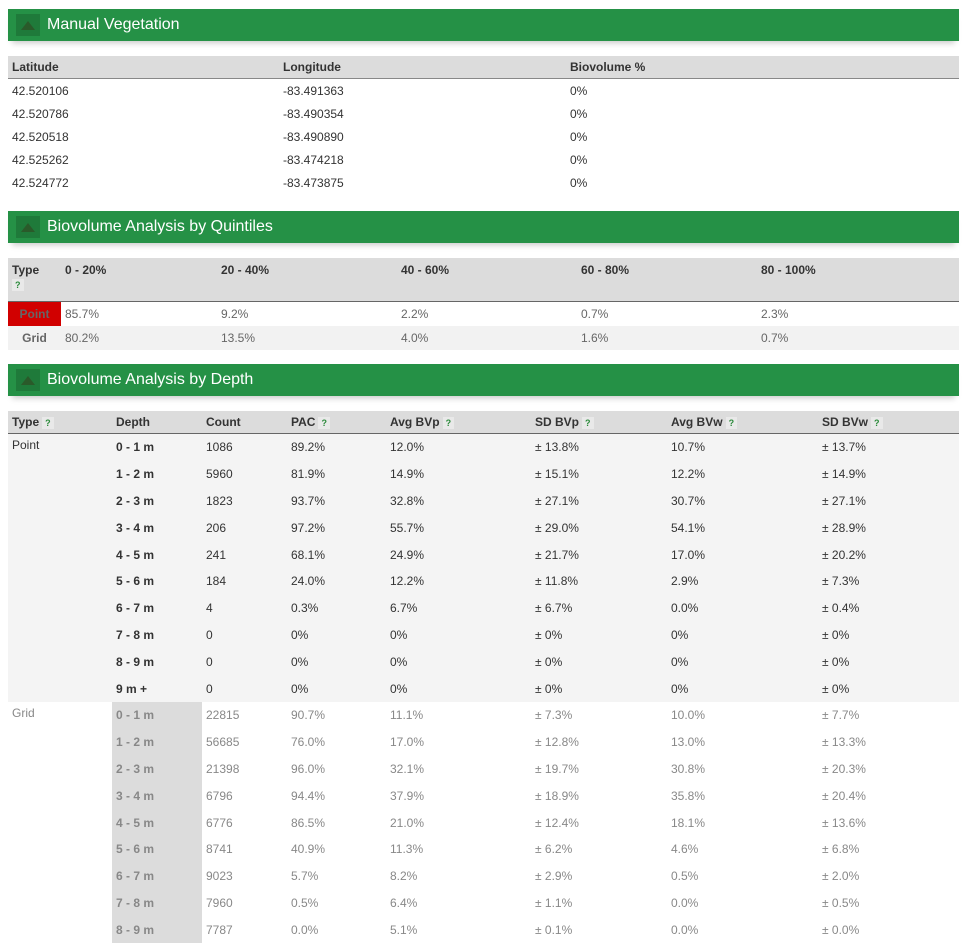 The height and width of the screenshot is (943, 975). What do you see at coordinates (667, 338) in the screenshot?
I see `table-cell: 1.6%` at bounding box center [667, 338].